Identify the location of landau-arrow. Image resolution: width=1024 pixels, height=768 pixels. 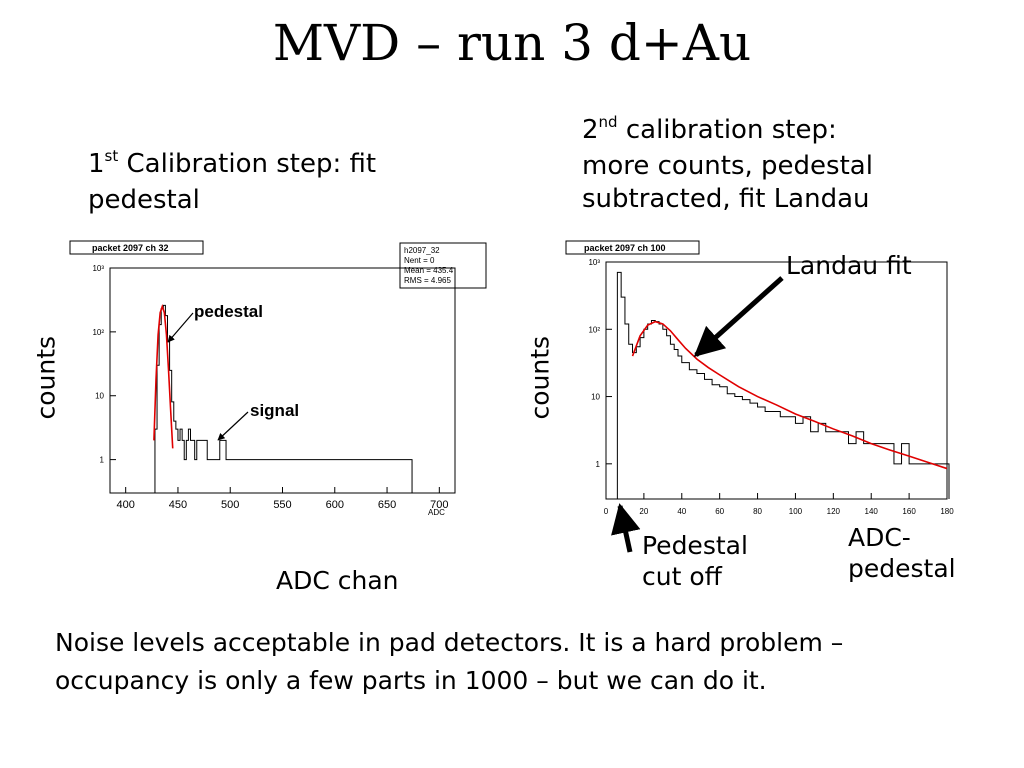
(738, 317).